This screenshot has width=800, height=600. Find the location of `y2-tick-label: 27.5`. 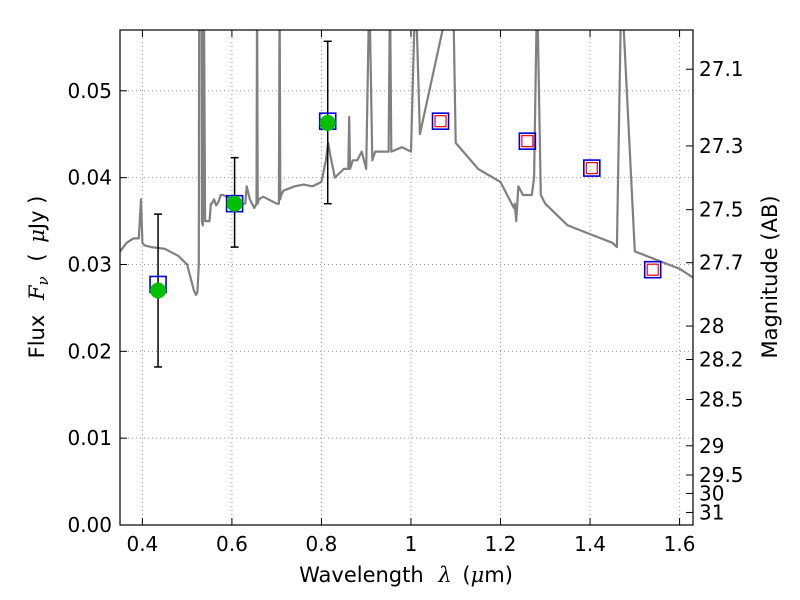

y2-tick-label: 27.5 is located at coordinates (721, 210).